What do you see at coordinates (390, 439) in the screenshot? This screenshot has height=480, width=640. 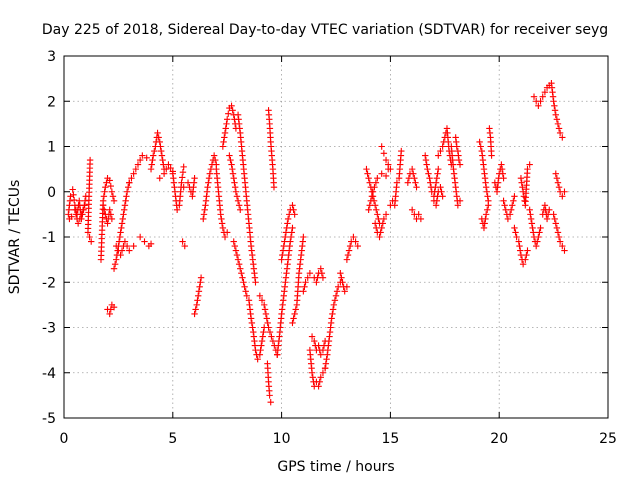 I see `x-tick-label: 15` at bounding box center [390, 439].